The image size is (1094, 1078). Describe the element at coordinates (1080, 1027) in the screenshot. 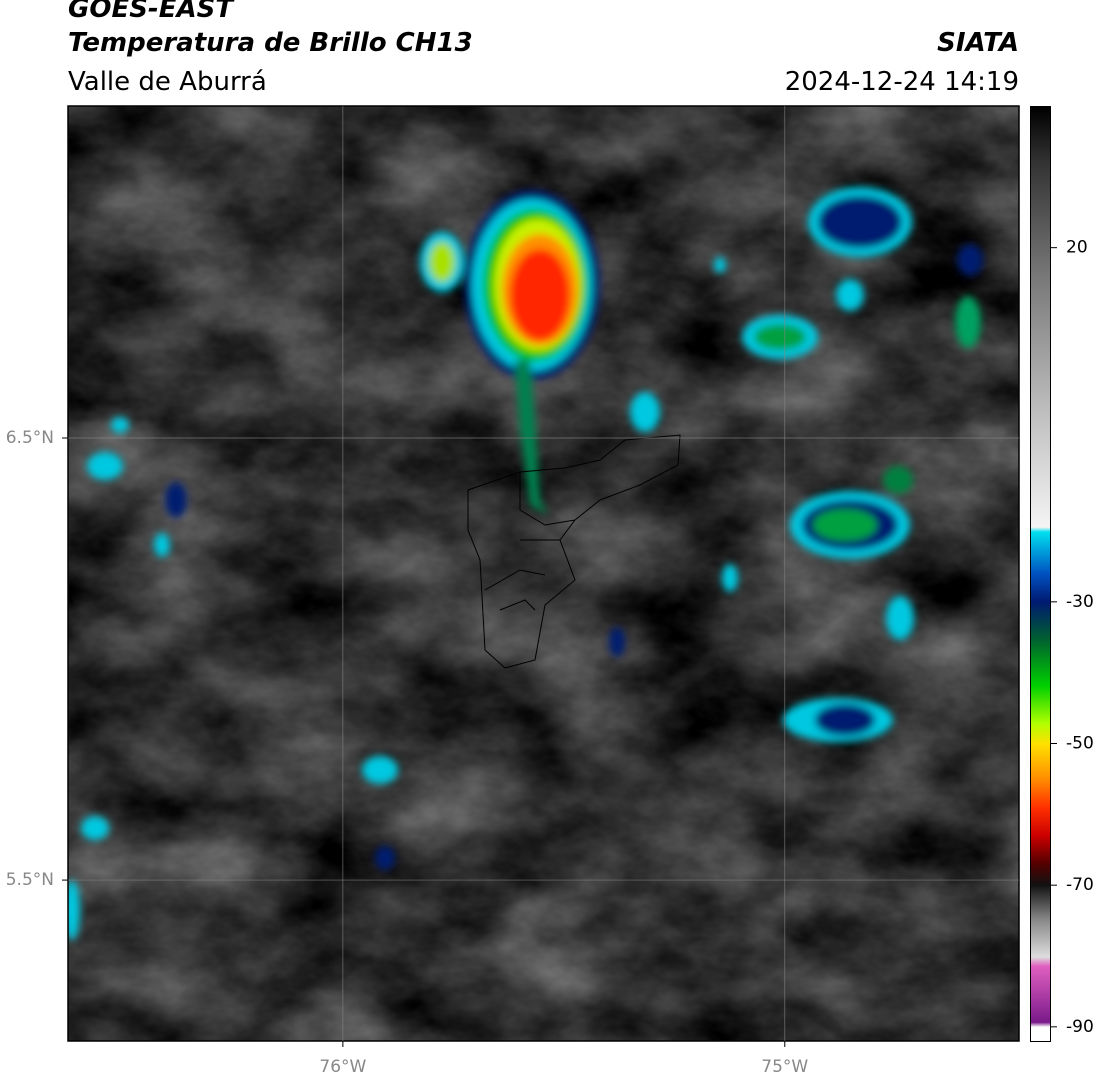

I see `colorbar-label: -90` at that location.